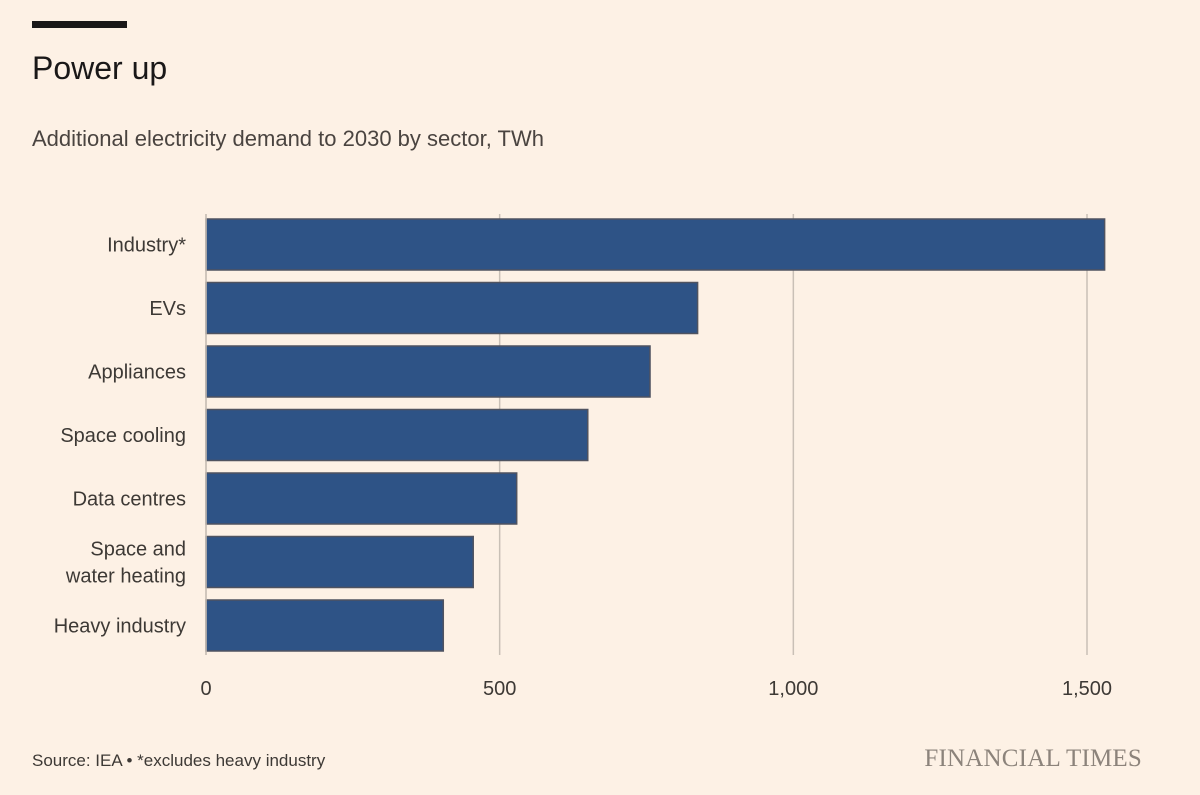 The width and height of the screenshot is (1200, 795). What do you see at coordinates (79, 24) in the screenshot?
I see `top-rule` at bounding box center [79, 24].